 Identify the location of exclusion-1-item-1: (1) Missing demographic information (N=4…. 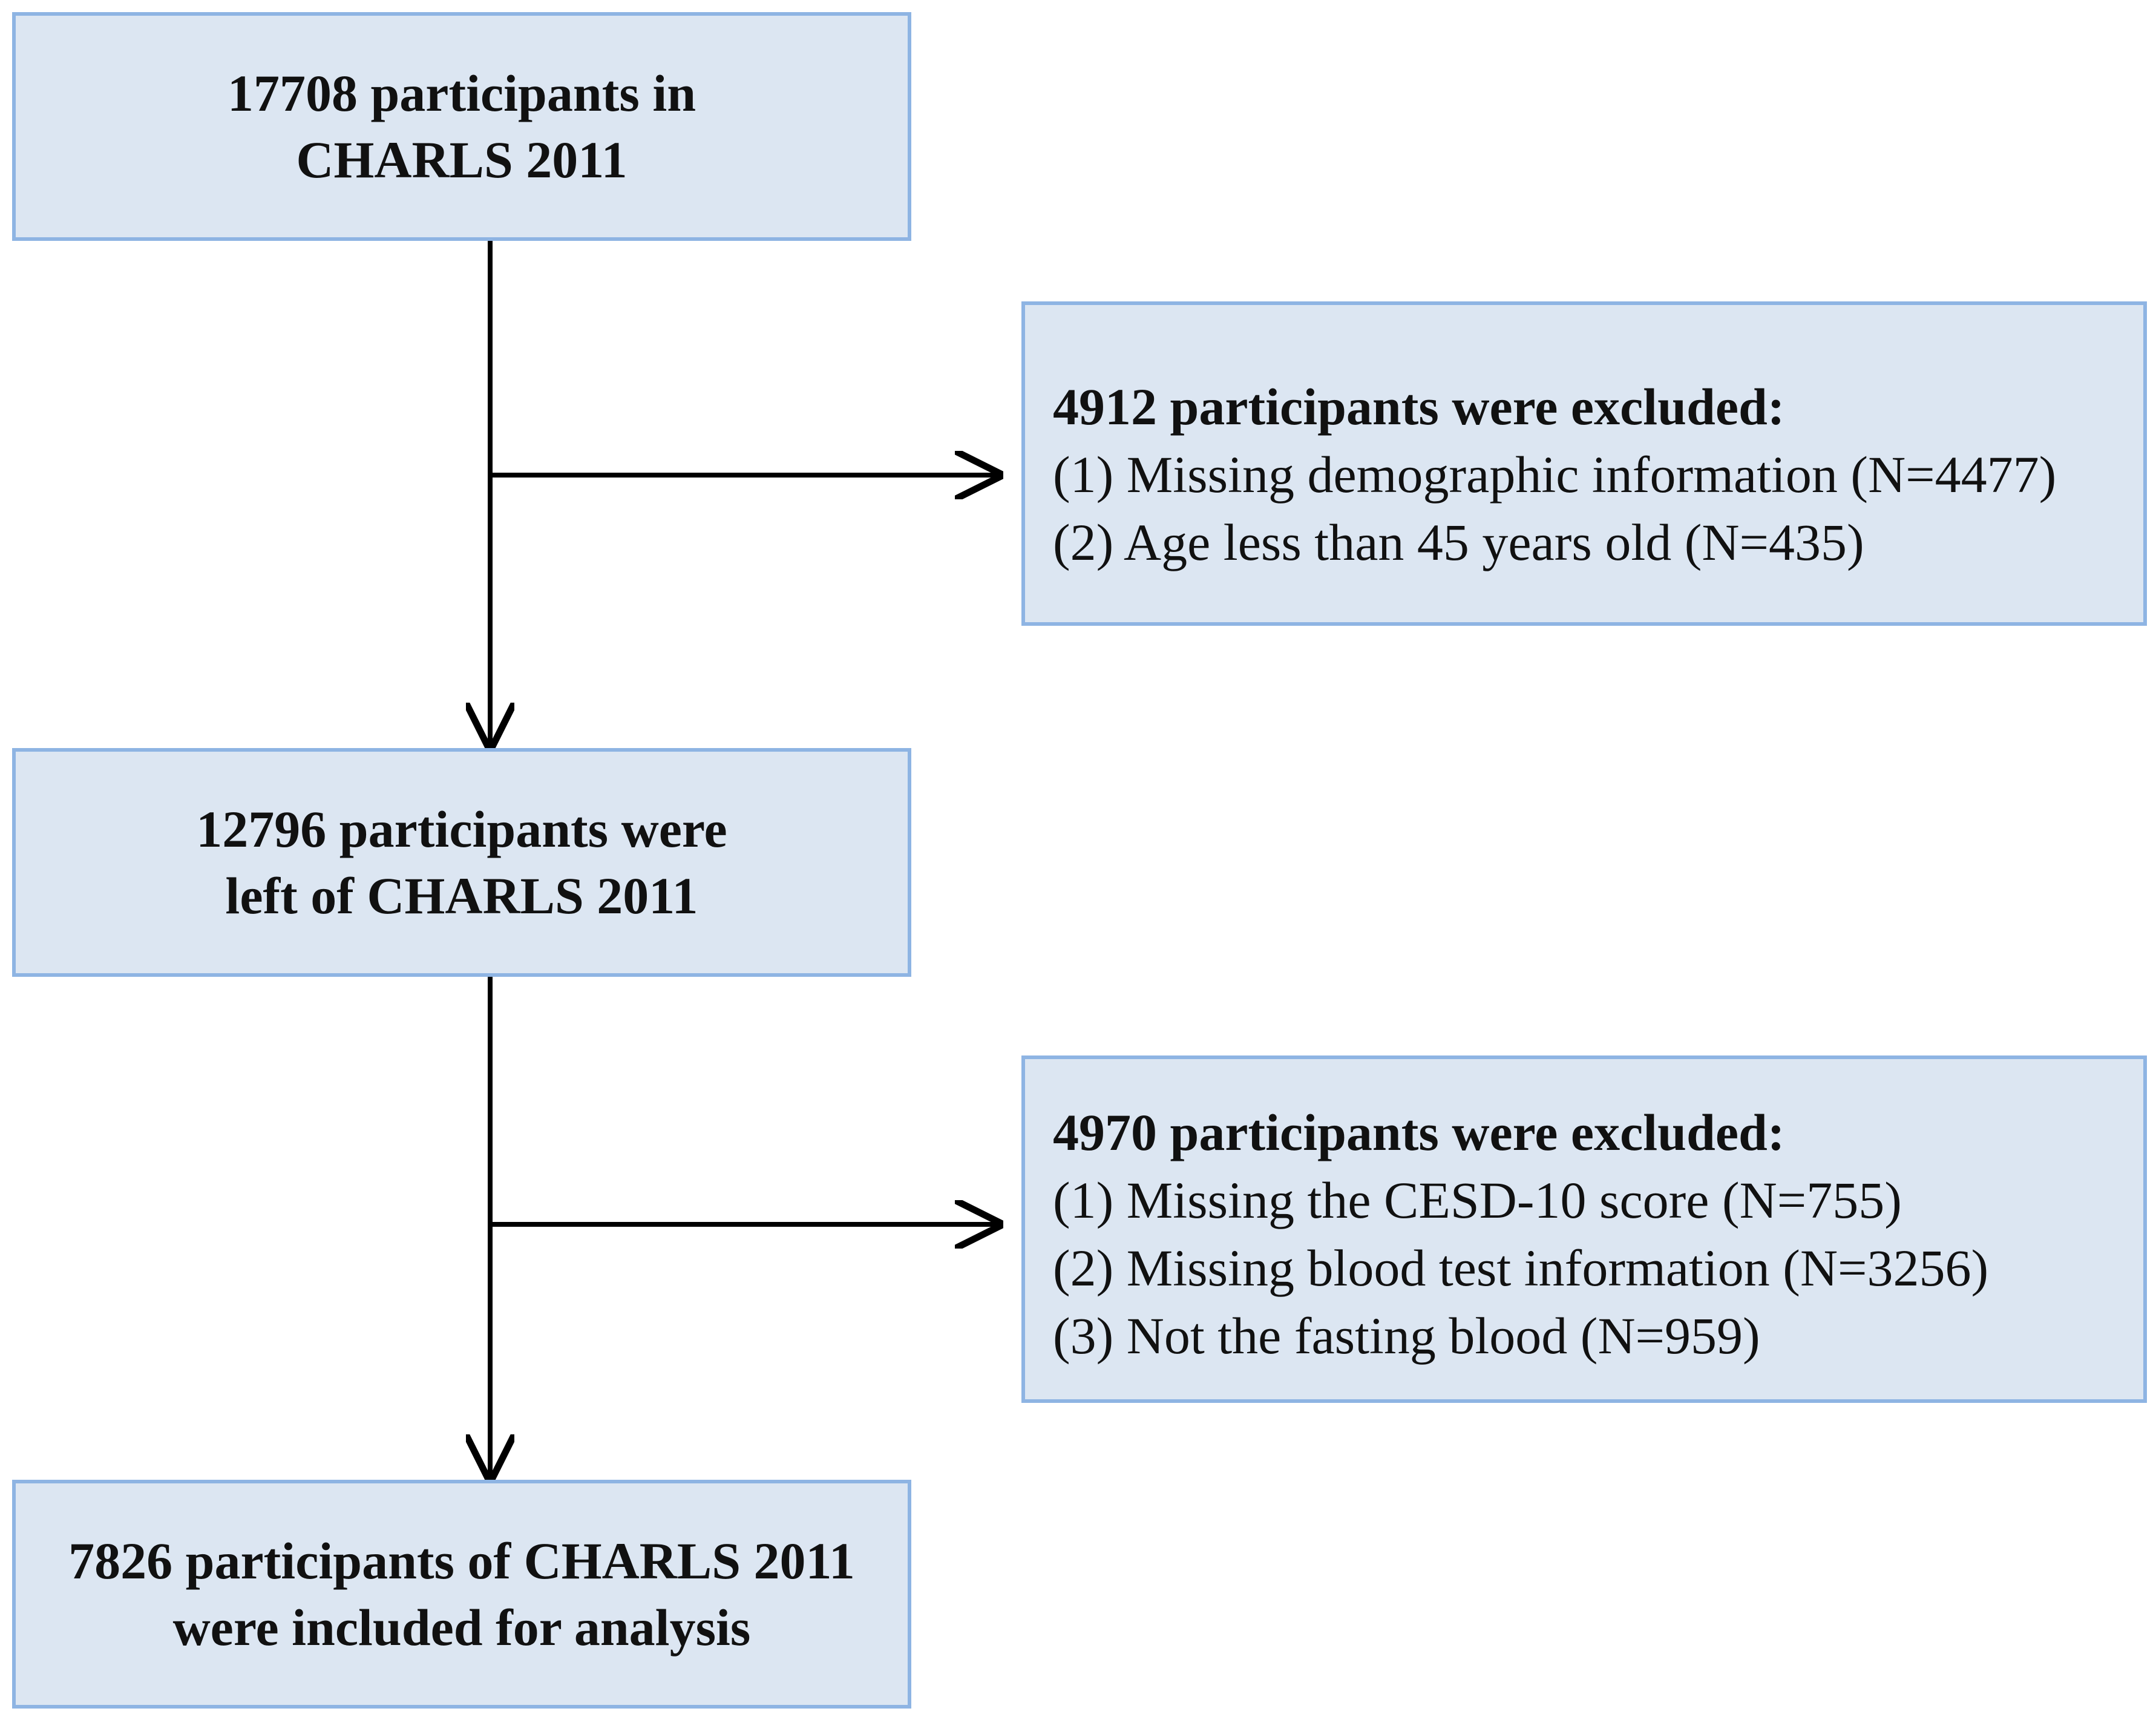
(1555, 474).